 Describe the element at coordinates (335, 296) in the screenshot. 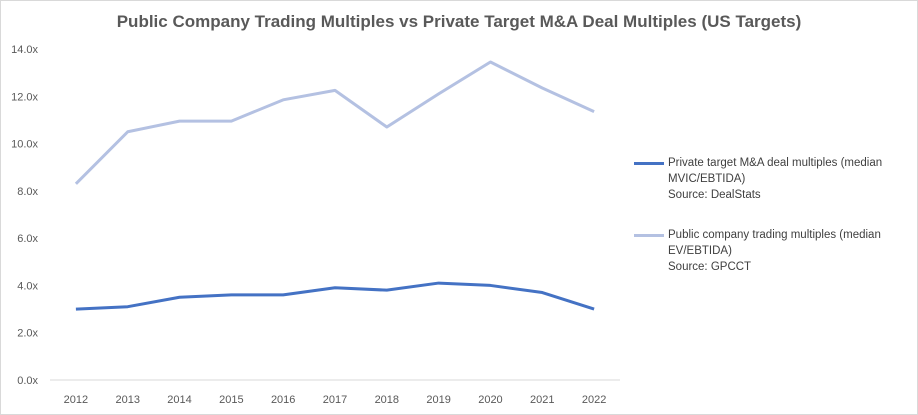

I see `series-line-private` at that location.